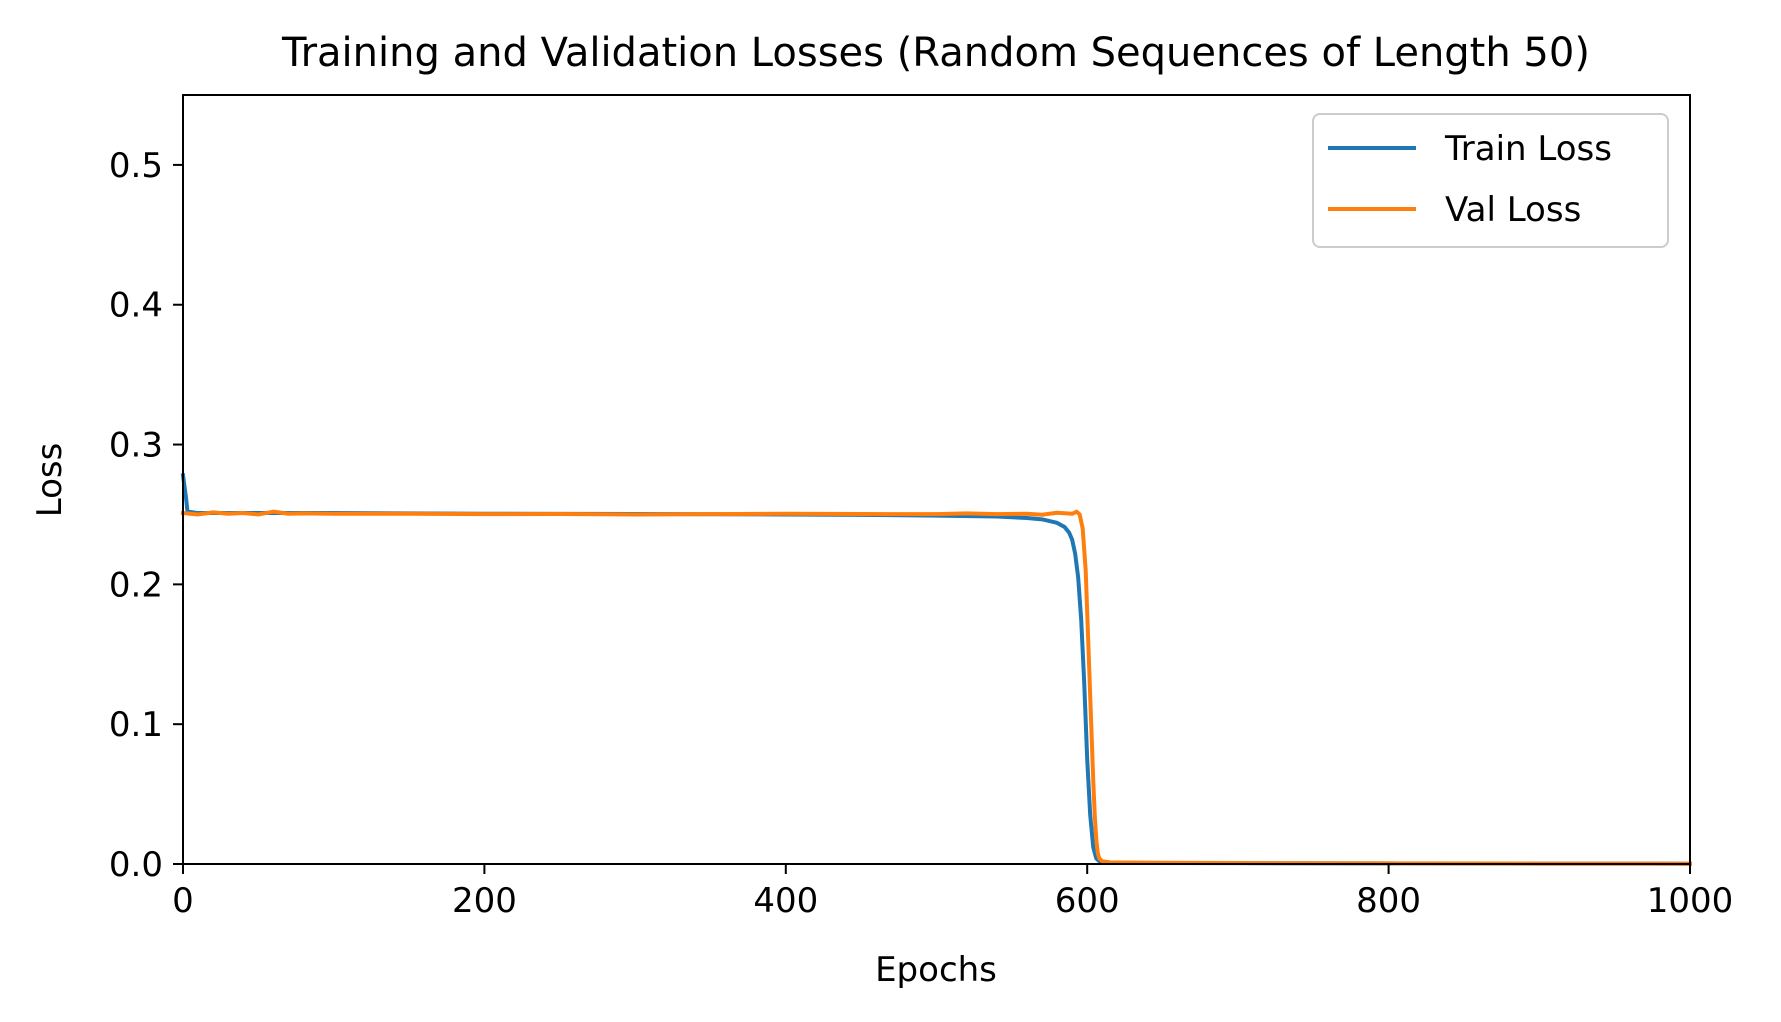 This screenshot has height=1022, width=1781. I want to click on x-tick-label: 200, so click(484, 901).